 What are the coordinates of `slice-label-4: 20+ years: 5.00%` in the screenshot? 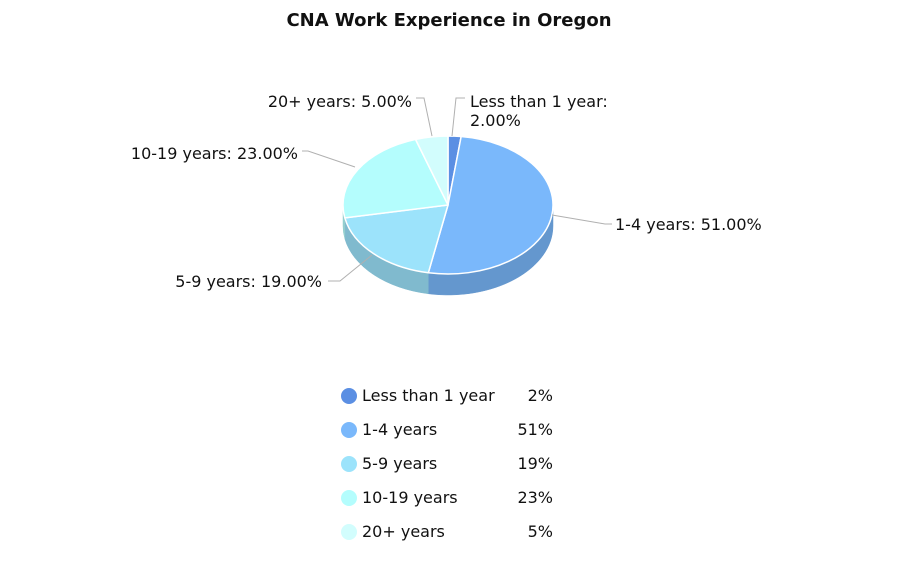 It's located at (340, 101).